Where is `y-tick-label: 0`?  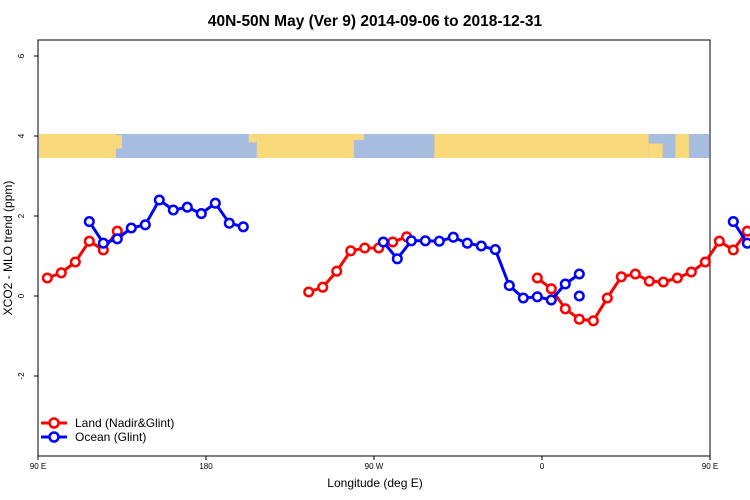
y-tick-label: 0 is located at coordinates (21, 295).